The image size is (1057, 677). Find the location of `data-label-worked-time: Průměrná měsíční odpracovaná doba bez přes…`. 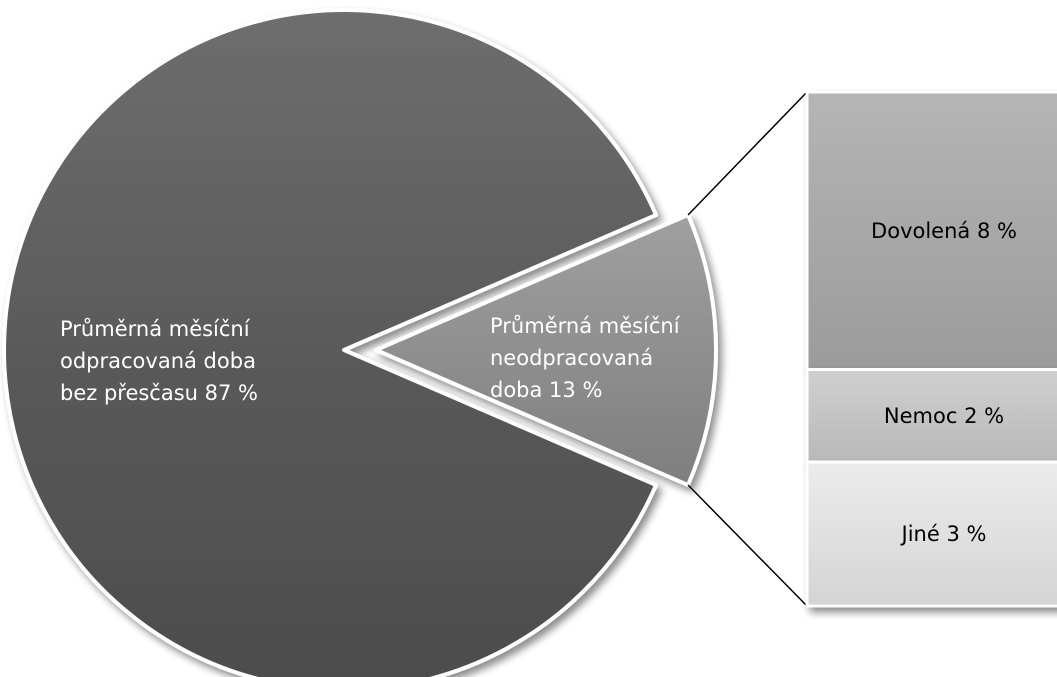

data-label-worked-time: Průměrná měsíční odpracovaná doba bez přes… is located at coordinates (159, 361).